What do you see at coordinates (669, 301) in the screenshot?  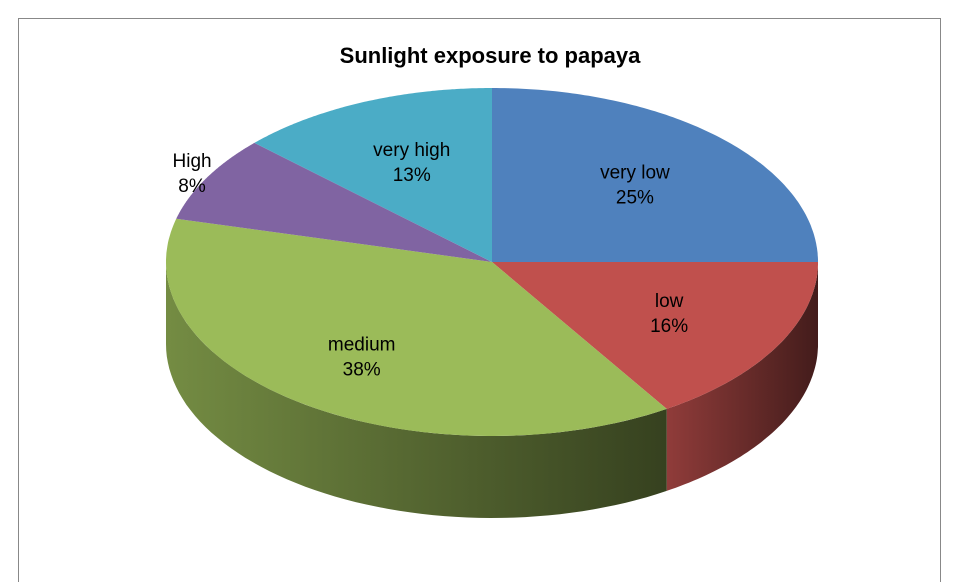 I see `slice-category-label: low` at bounding box center [669, 301].